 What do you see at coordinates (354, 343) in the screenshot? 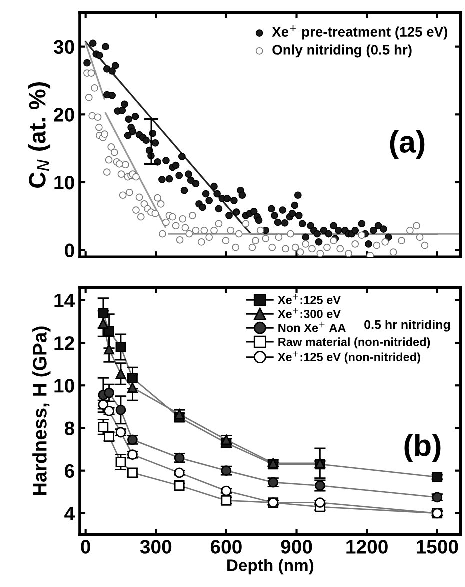
I see `legend-label: Raw material (non-nitrided)` at bounding box center [354, 343].